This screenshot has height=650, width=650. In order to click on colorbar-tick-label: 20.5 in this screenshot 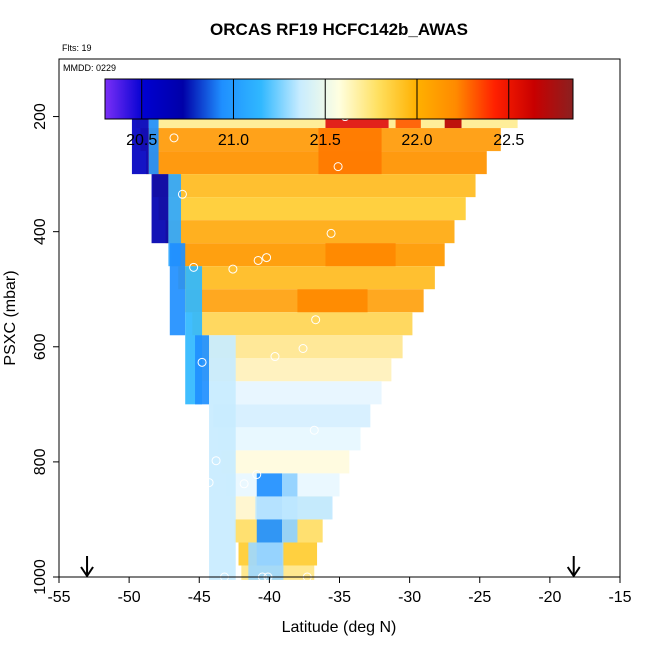, I will do `click(141, 140)`.